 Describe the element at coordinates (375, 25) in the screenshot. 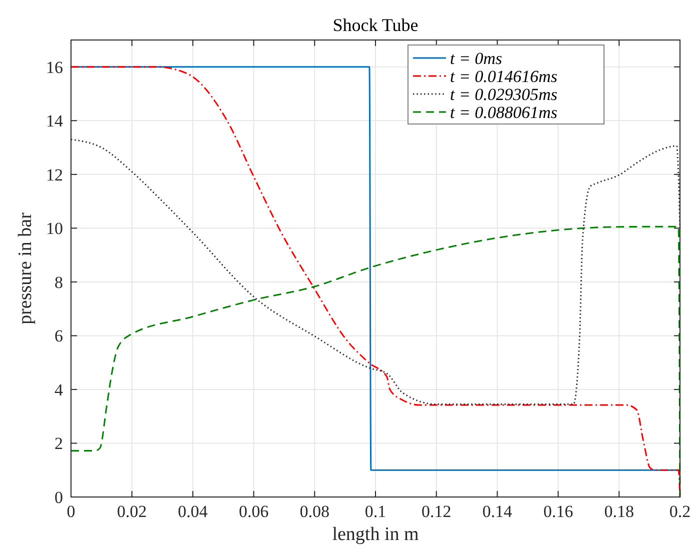

I see `chart-title: Shock Tube` at that location.